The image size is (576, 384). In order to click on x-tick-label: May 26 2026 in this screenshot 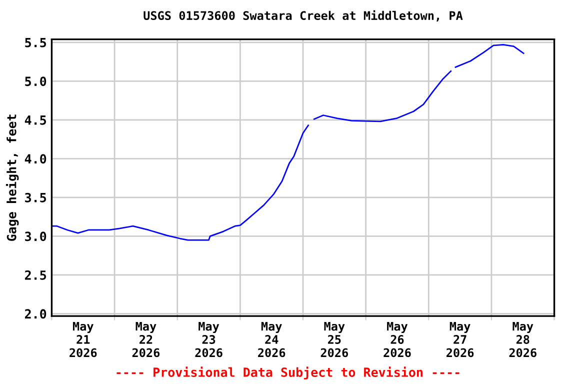, I will do `click(397, 340)`.